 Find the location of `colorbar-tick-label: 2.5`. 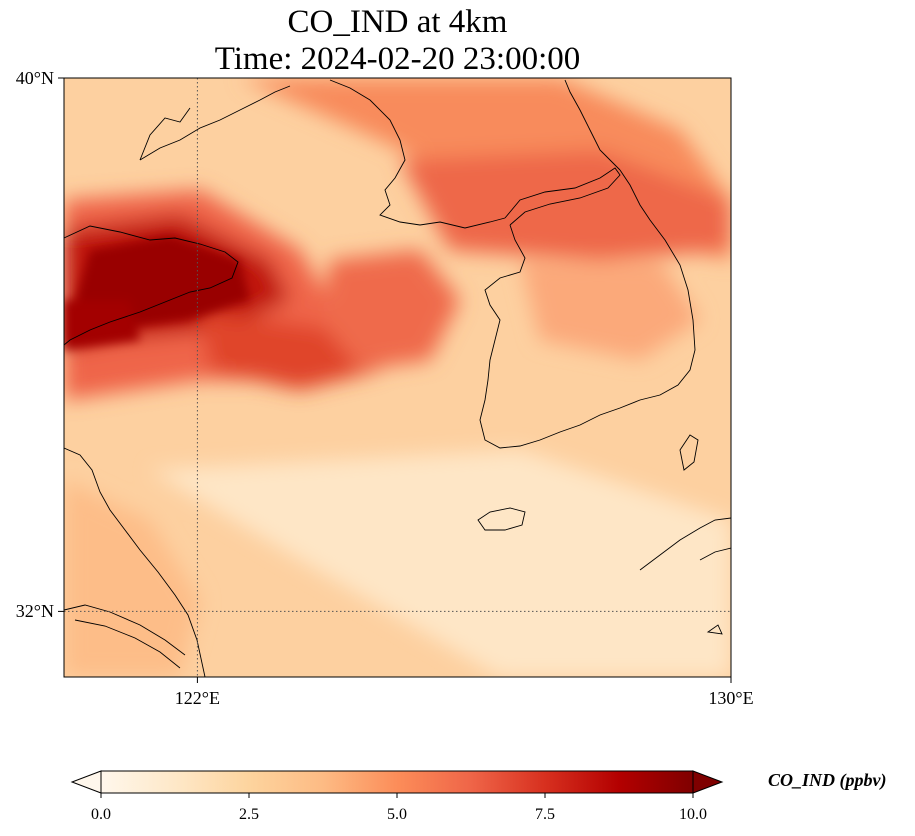

colorbar-tick-label: 2.5 is located at coordinates (249, 814).